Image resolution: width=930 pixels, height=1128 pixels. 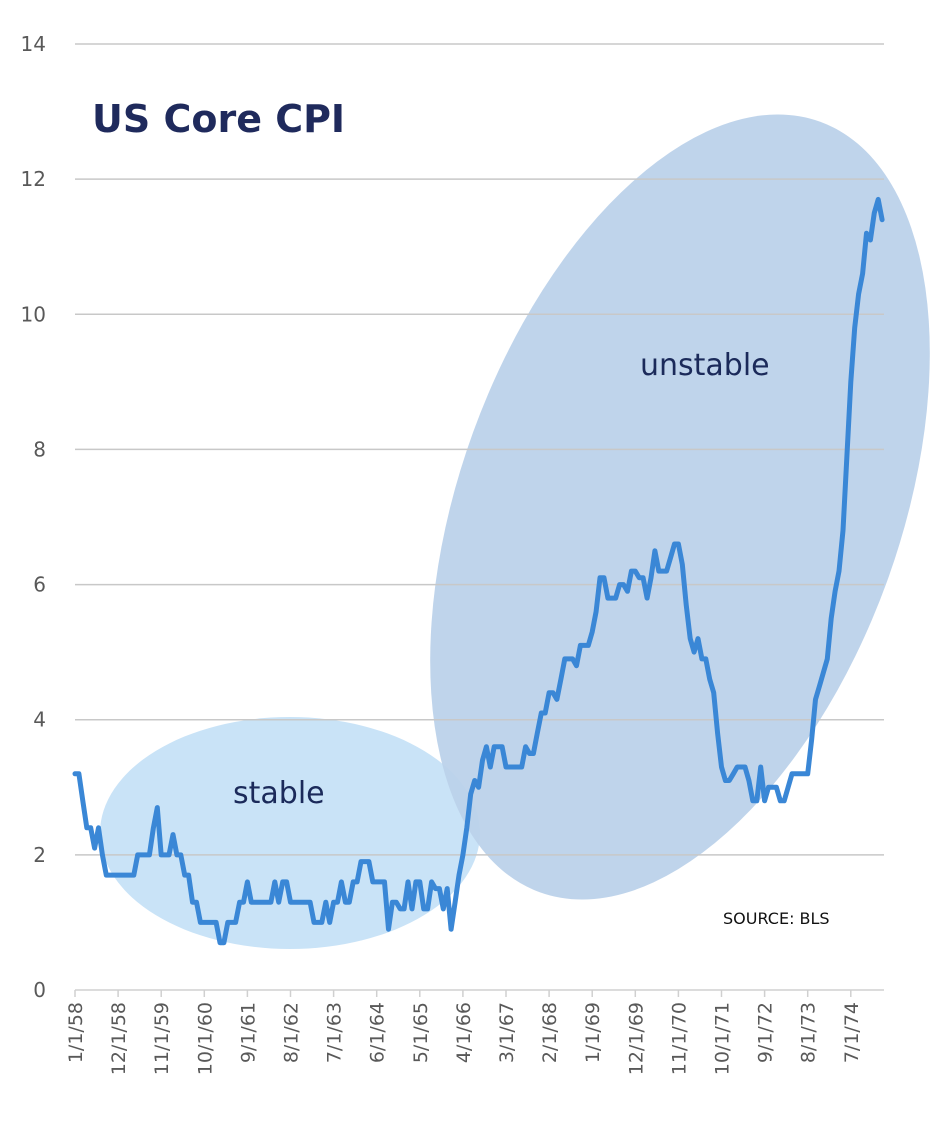 I want to click on stable-label: stable, so click(x=279, y=793).